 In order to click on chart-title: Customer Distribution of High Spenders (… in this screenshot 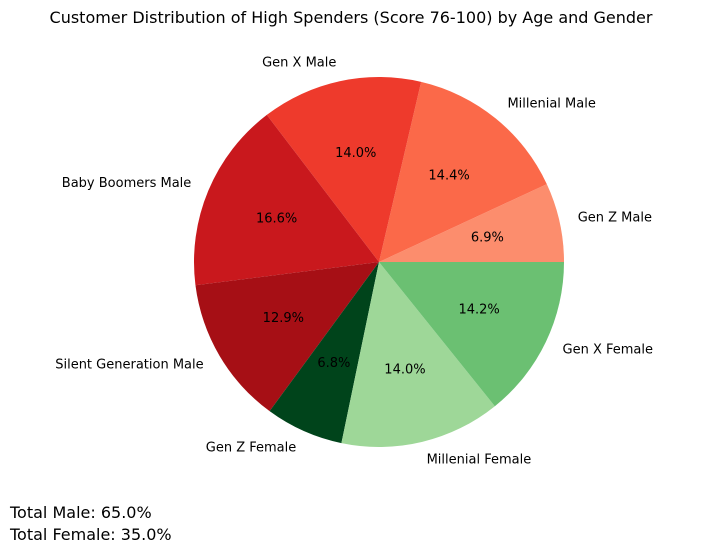, I will do `click(351, 17)`.